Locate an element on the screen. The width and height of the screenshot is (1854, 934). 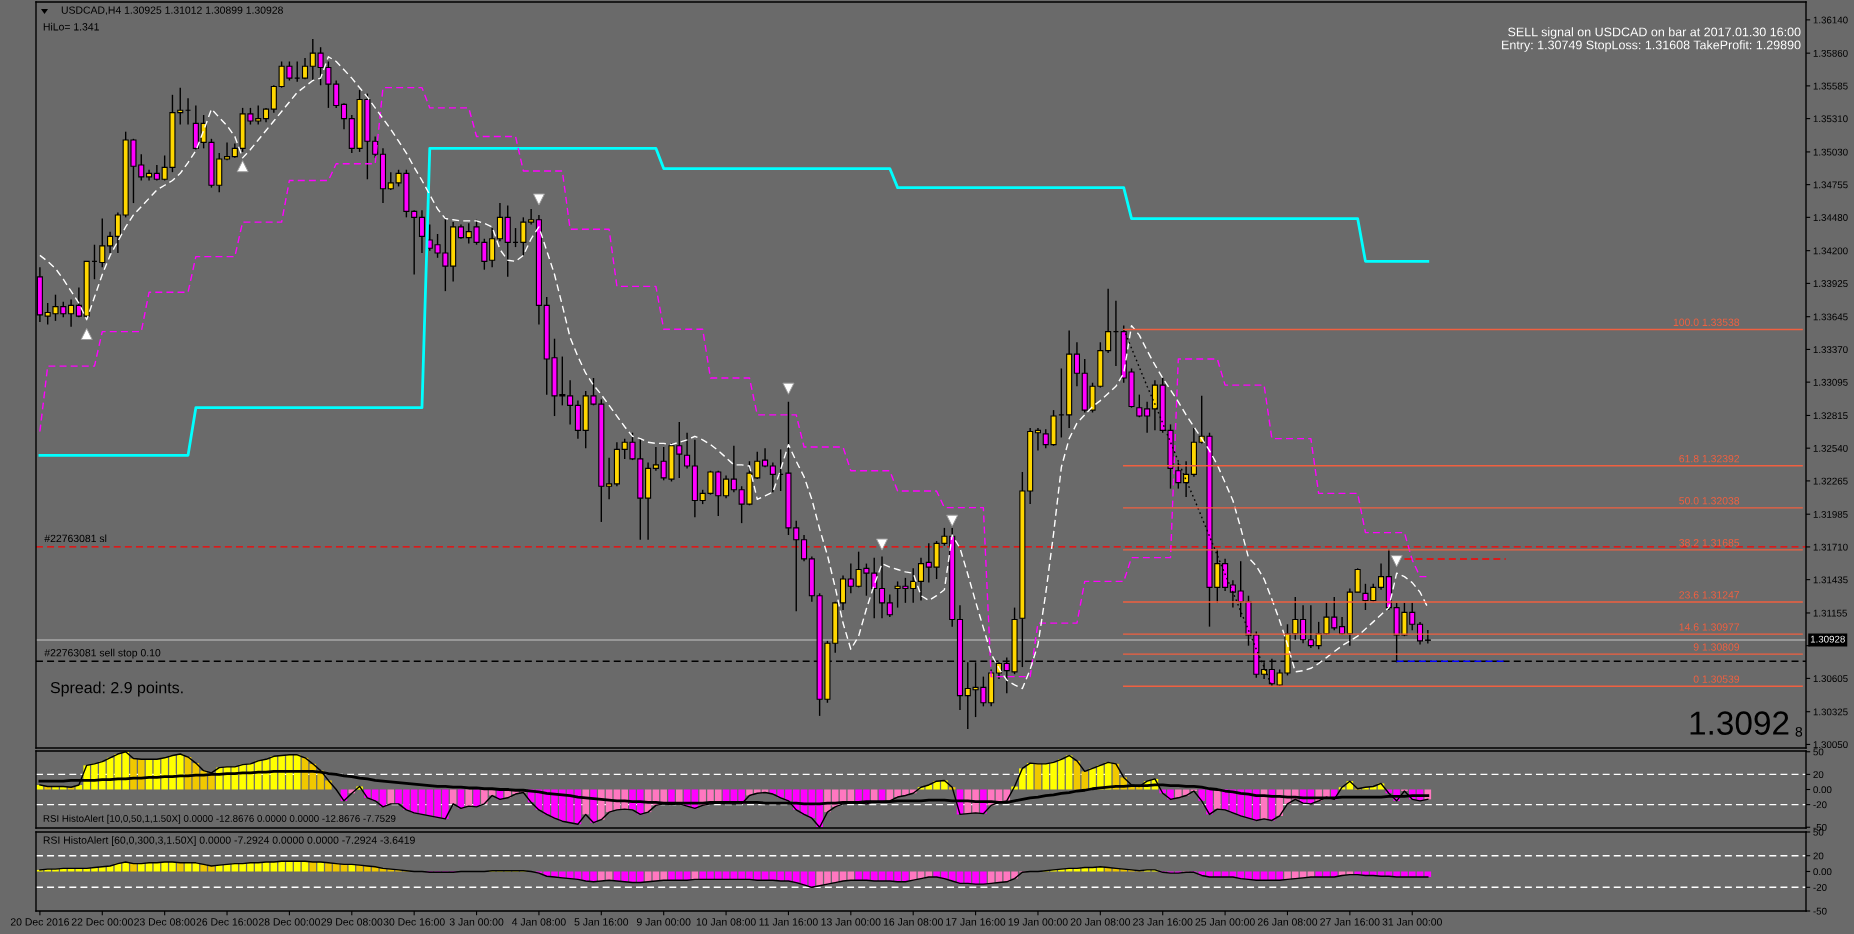
y-tick-label: 1.36140 is located at coordinates (1830, 20).